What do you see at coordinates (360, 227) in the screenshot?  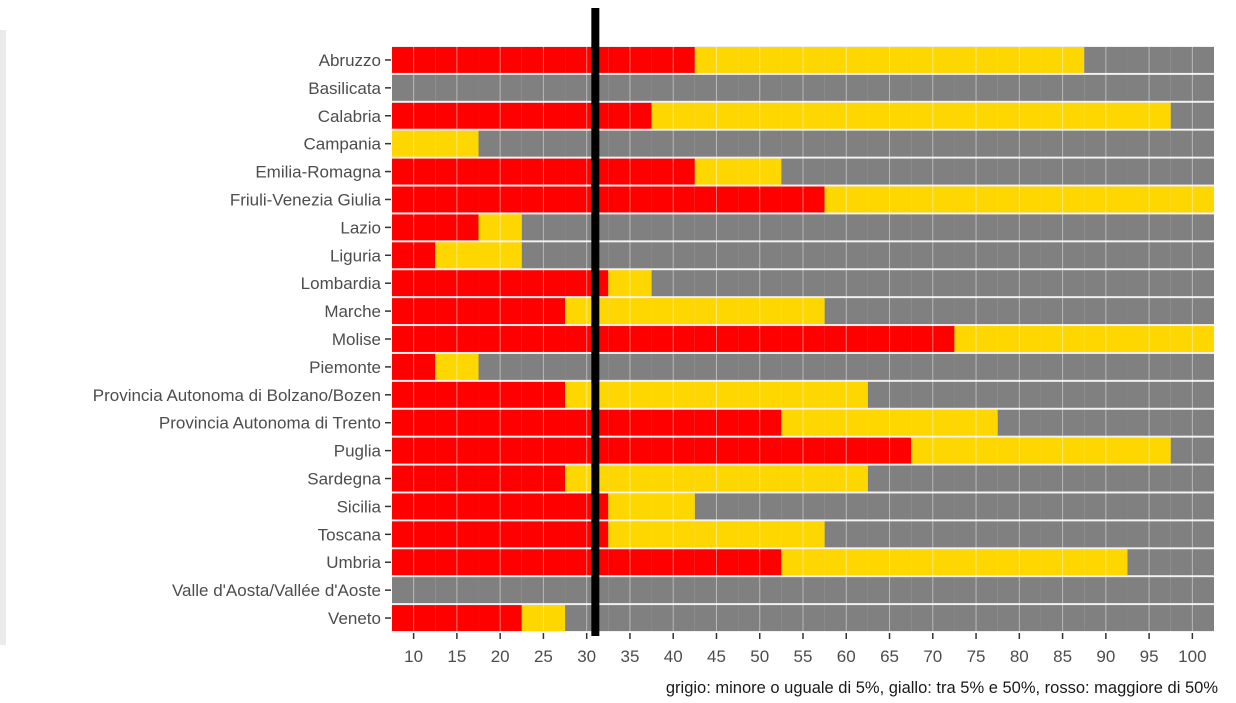 I see `y-tick-label: Lazio` at bounding box center [360, 227].